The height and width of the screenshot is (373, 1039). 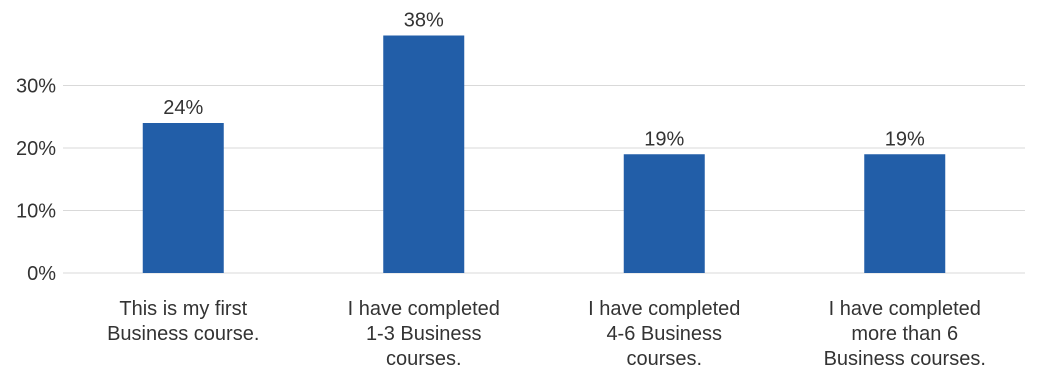 What do you see at coordinates (183, 108) in the screenshot?
I see `data-label: 24%` at bounding box center [183, 108].